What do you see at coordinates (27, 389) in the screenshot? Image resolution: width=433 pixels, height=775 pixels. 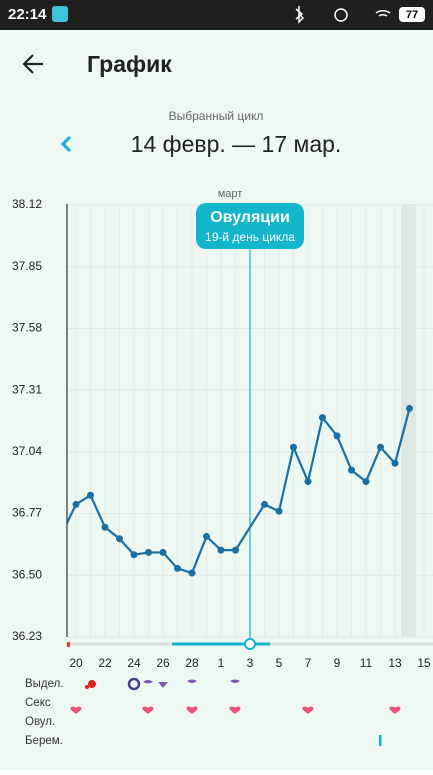 I see `y-tick-label: 37.31` at bounding box center [27, 389].